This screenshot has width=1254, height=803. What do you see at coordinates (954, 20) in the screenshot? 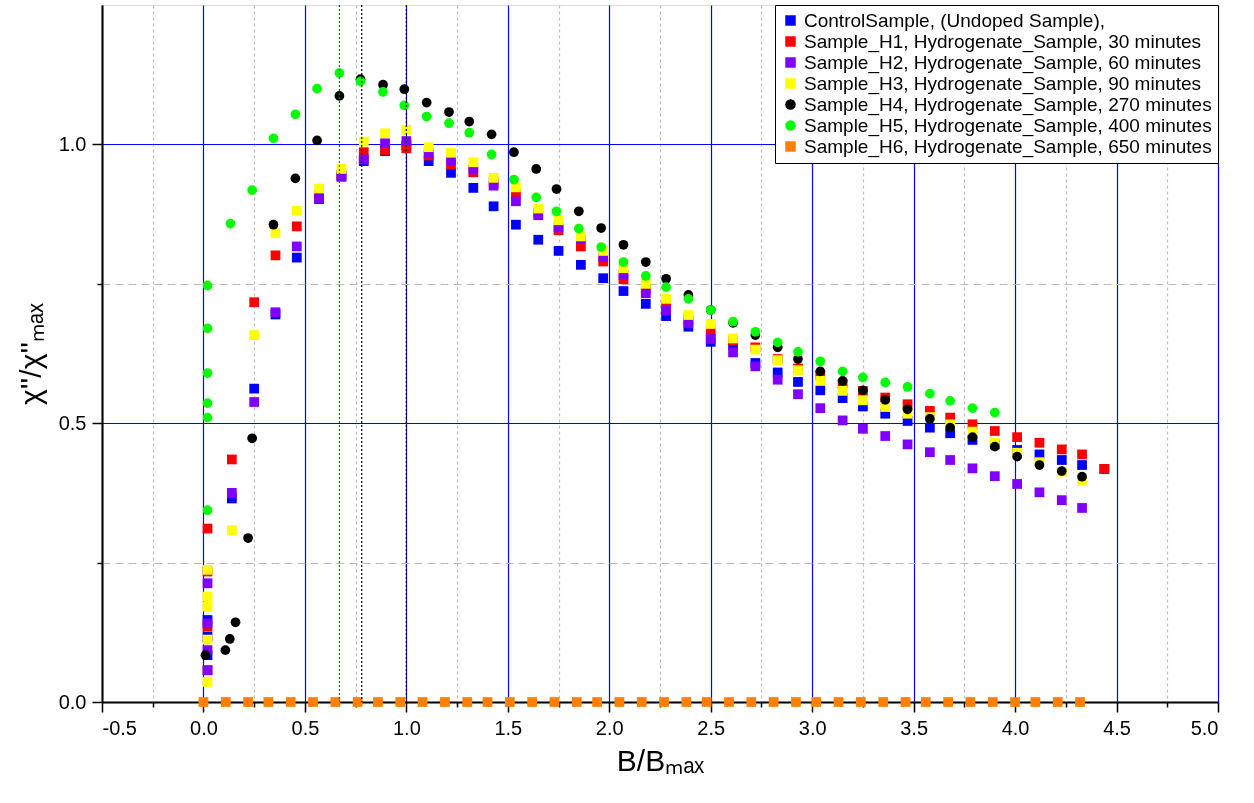
I see `legend-label: ControlSample, (Undoped Sample),` at bounding box center [954, 20].